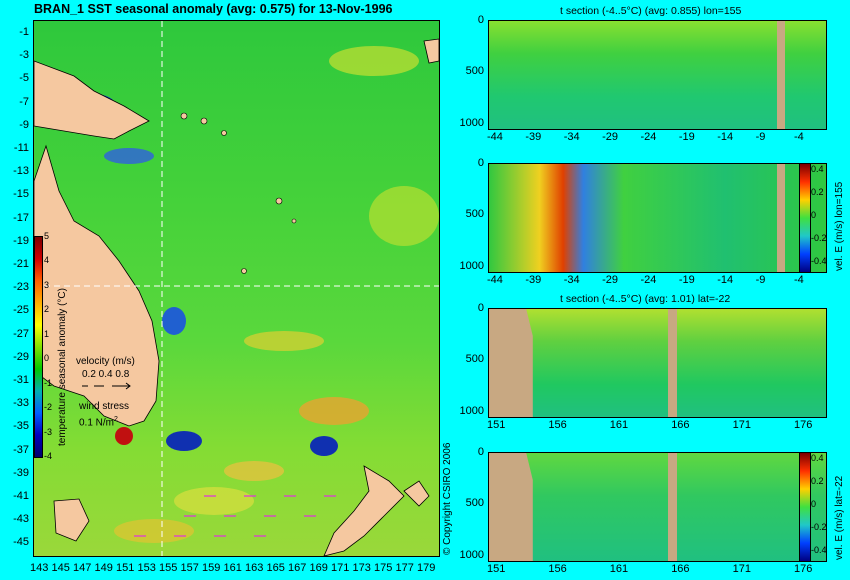 This screenshot has width=850, height=580. What do you see at coordinates (21, 194) in the screenshot?
I see `map-y-tick: -15` at bounding box center [21, 194].